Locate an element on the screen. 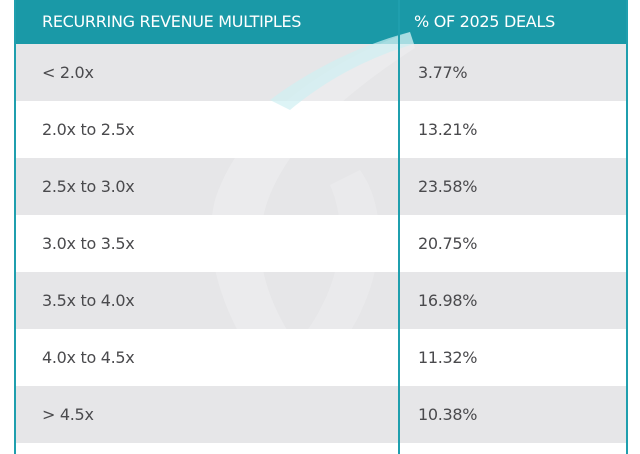  table-row: 3.0x to 3.5x 20.75% is located at coordinates (321, 243).